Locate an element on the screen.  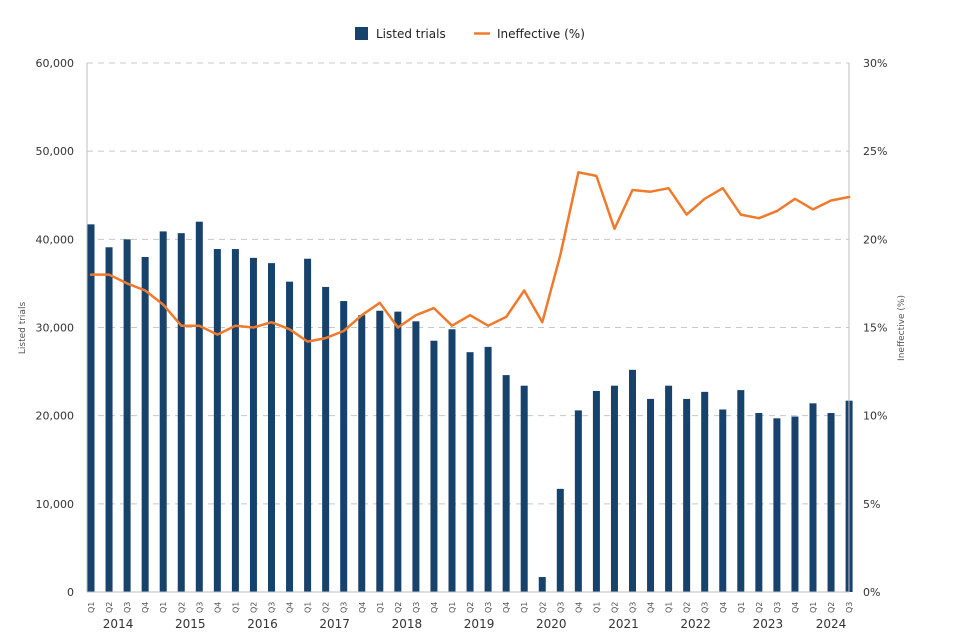
y-tick-label-left: 30,000 is located at coordinates (55, 328).